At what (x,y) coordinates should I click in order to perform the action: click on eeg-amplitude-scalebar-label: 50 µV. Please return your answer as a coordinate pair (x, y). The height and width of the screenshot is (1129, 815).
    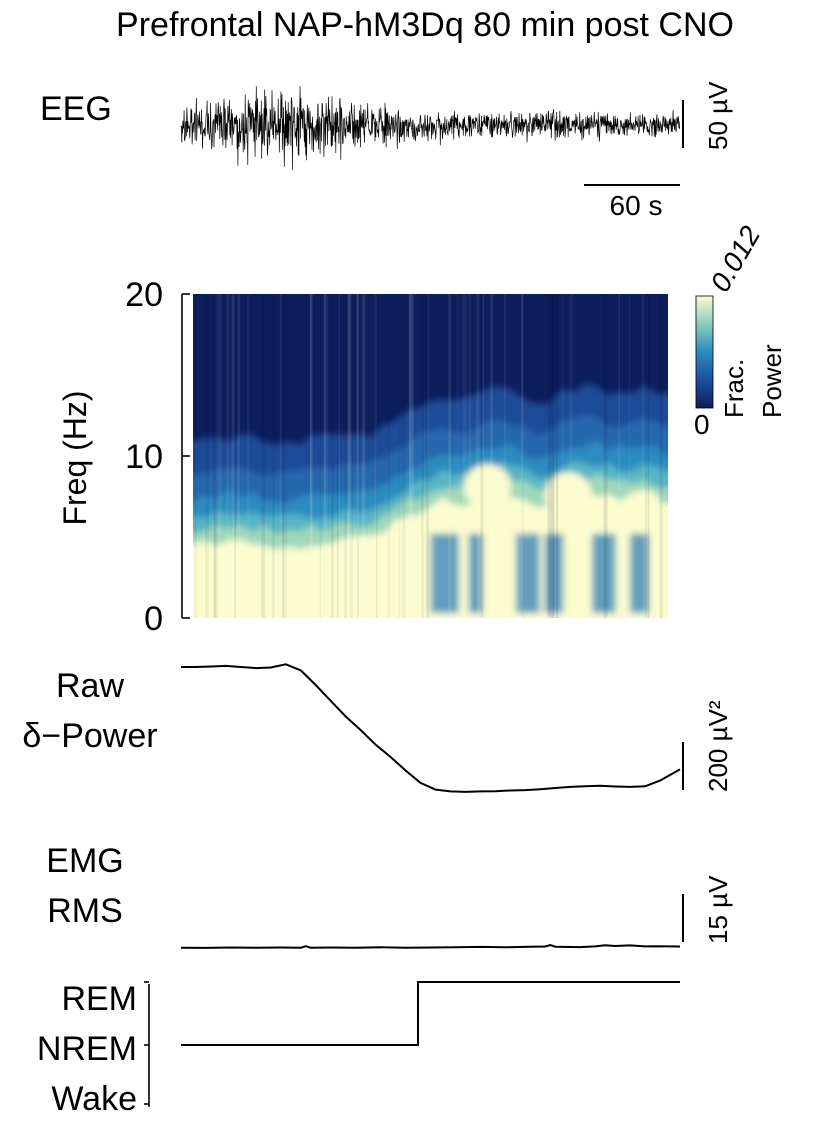
    Looking at the image, I should click on (718, 115).